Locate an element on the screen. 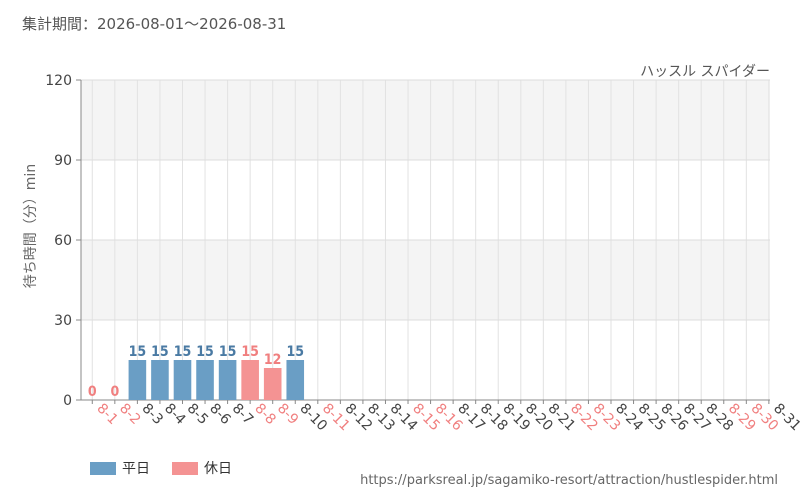 Image resolution: width=800 pixels, height=500 pixels. y-tick-label: 120 is located at coordinates (58, 81).